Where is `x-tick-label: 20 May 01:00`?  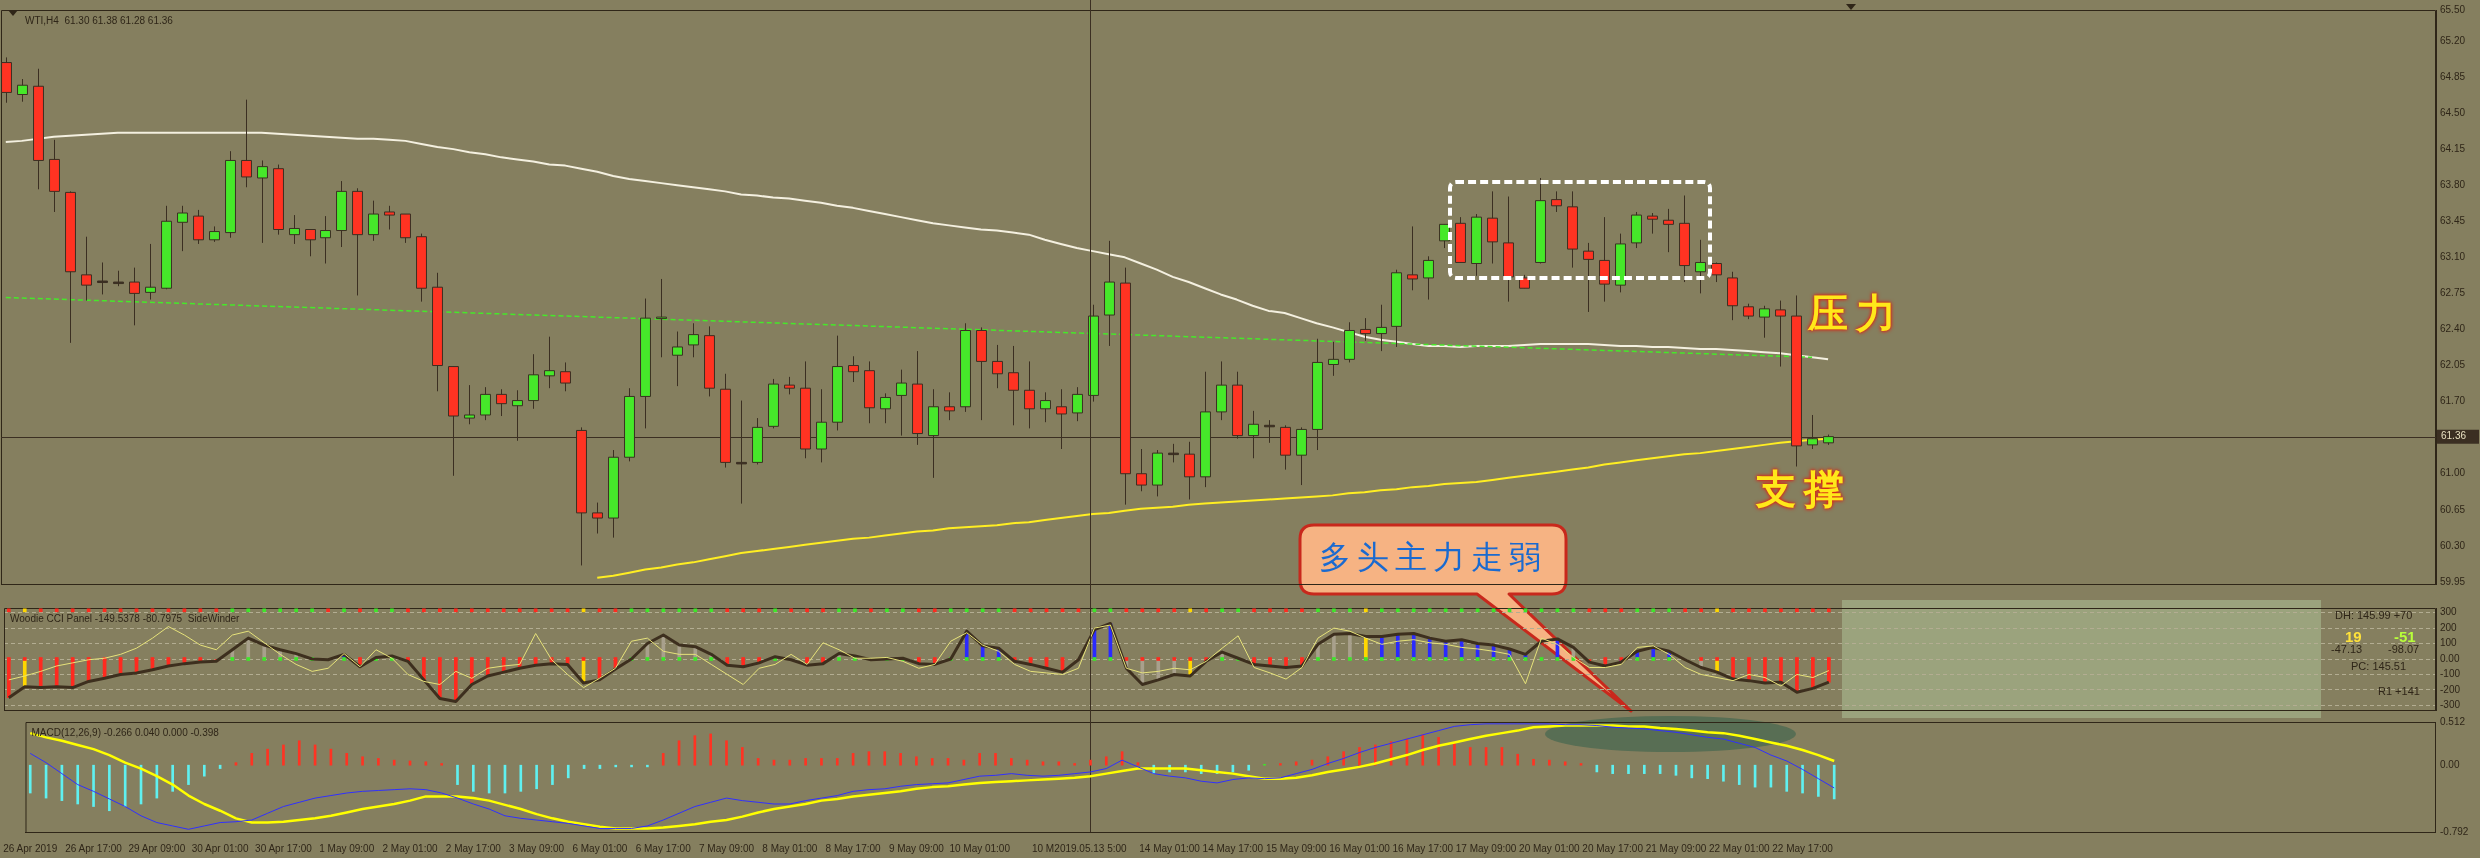 x-tick-label: 20 May 01:00 is located at coordinates (1550, 848).